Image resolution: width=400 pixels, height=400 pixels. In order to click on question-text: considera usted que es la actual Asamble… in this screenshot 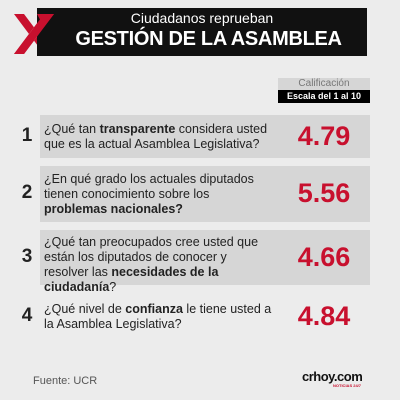, I will do `click(156, 136)`.